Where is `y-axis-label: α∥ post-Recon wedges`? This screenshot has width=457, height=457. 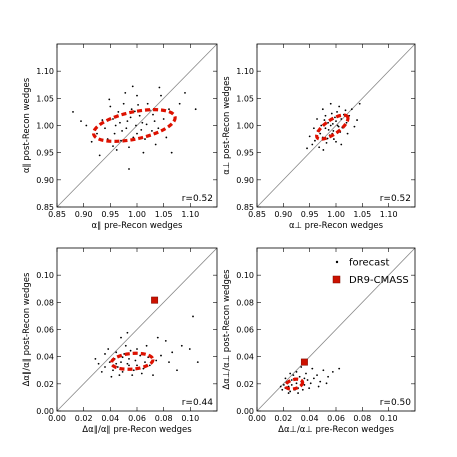
y-axis-label: α∥ post-Recon wedges is located at coordinates (27, 125).